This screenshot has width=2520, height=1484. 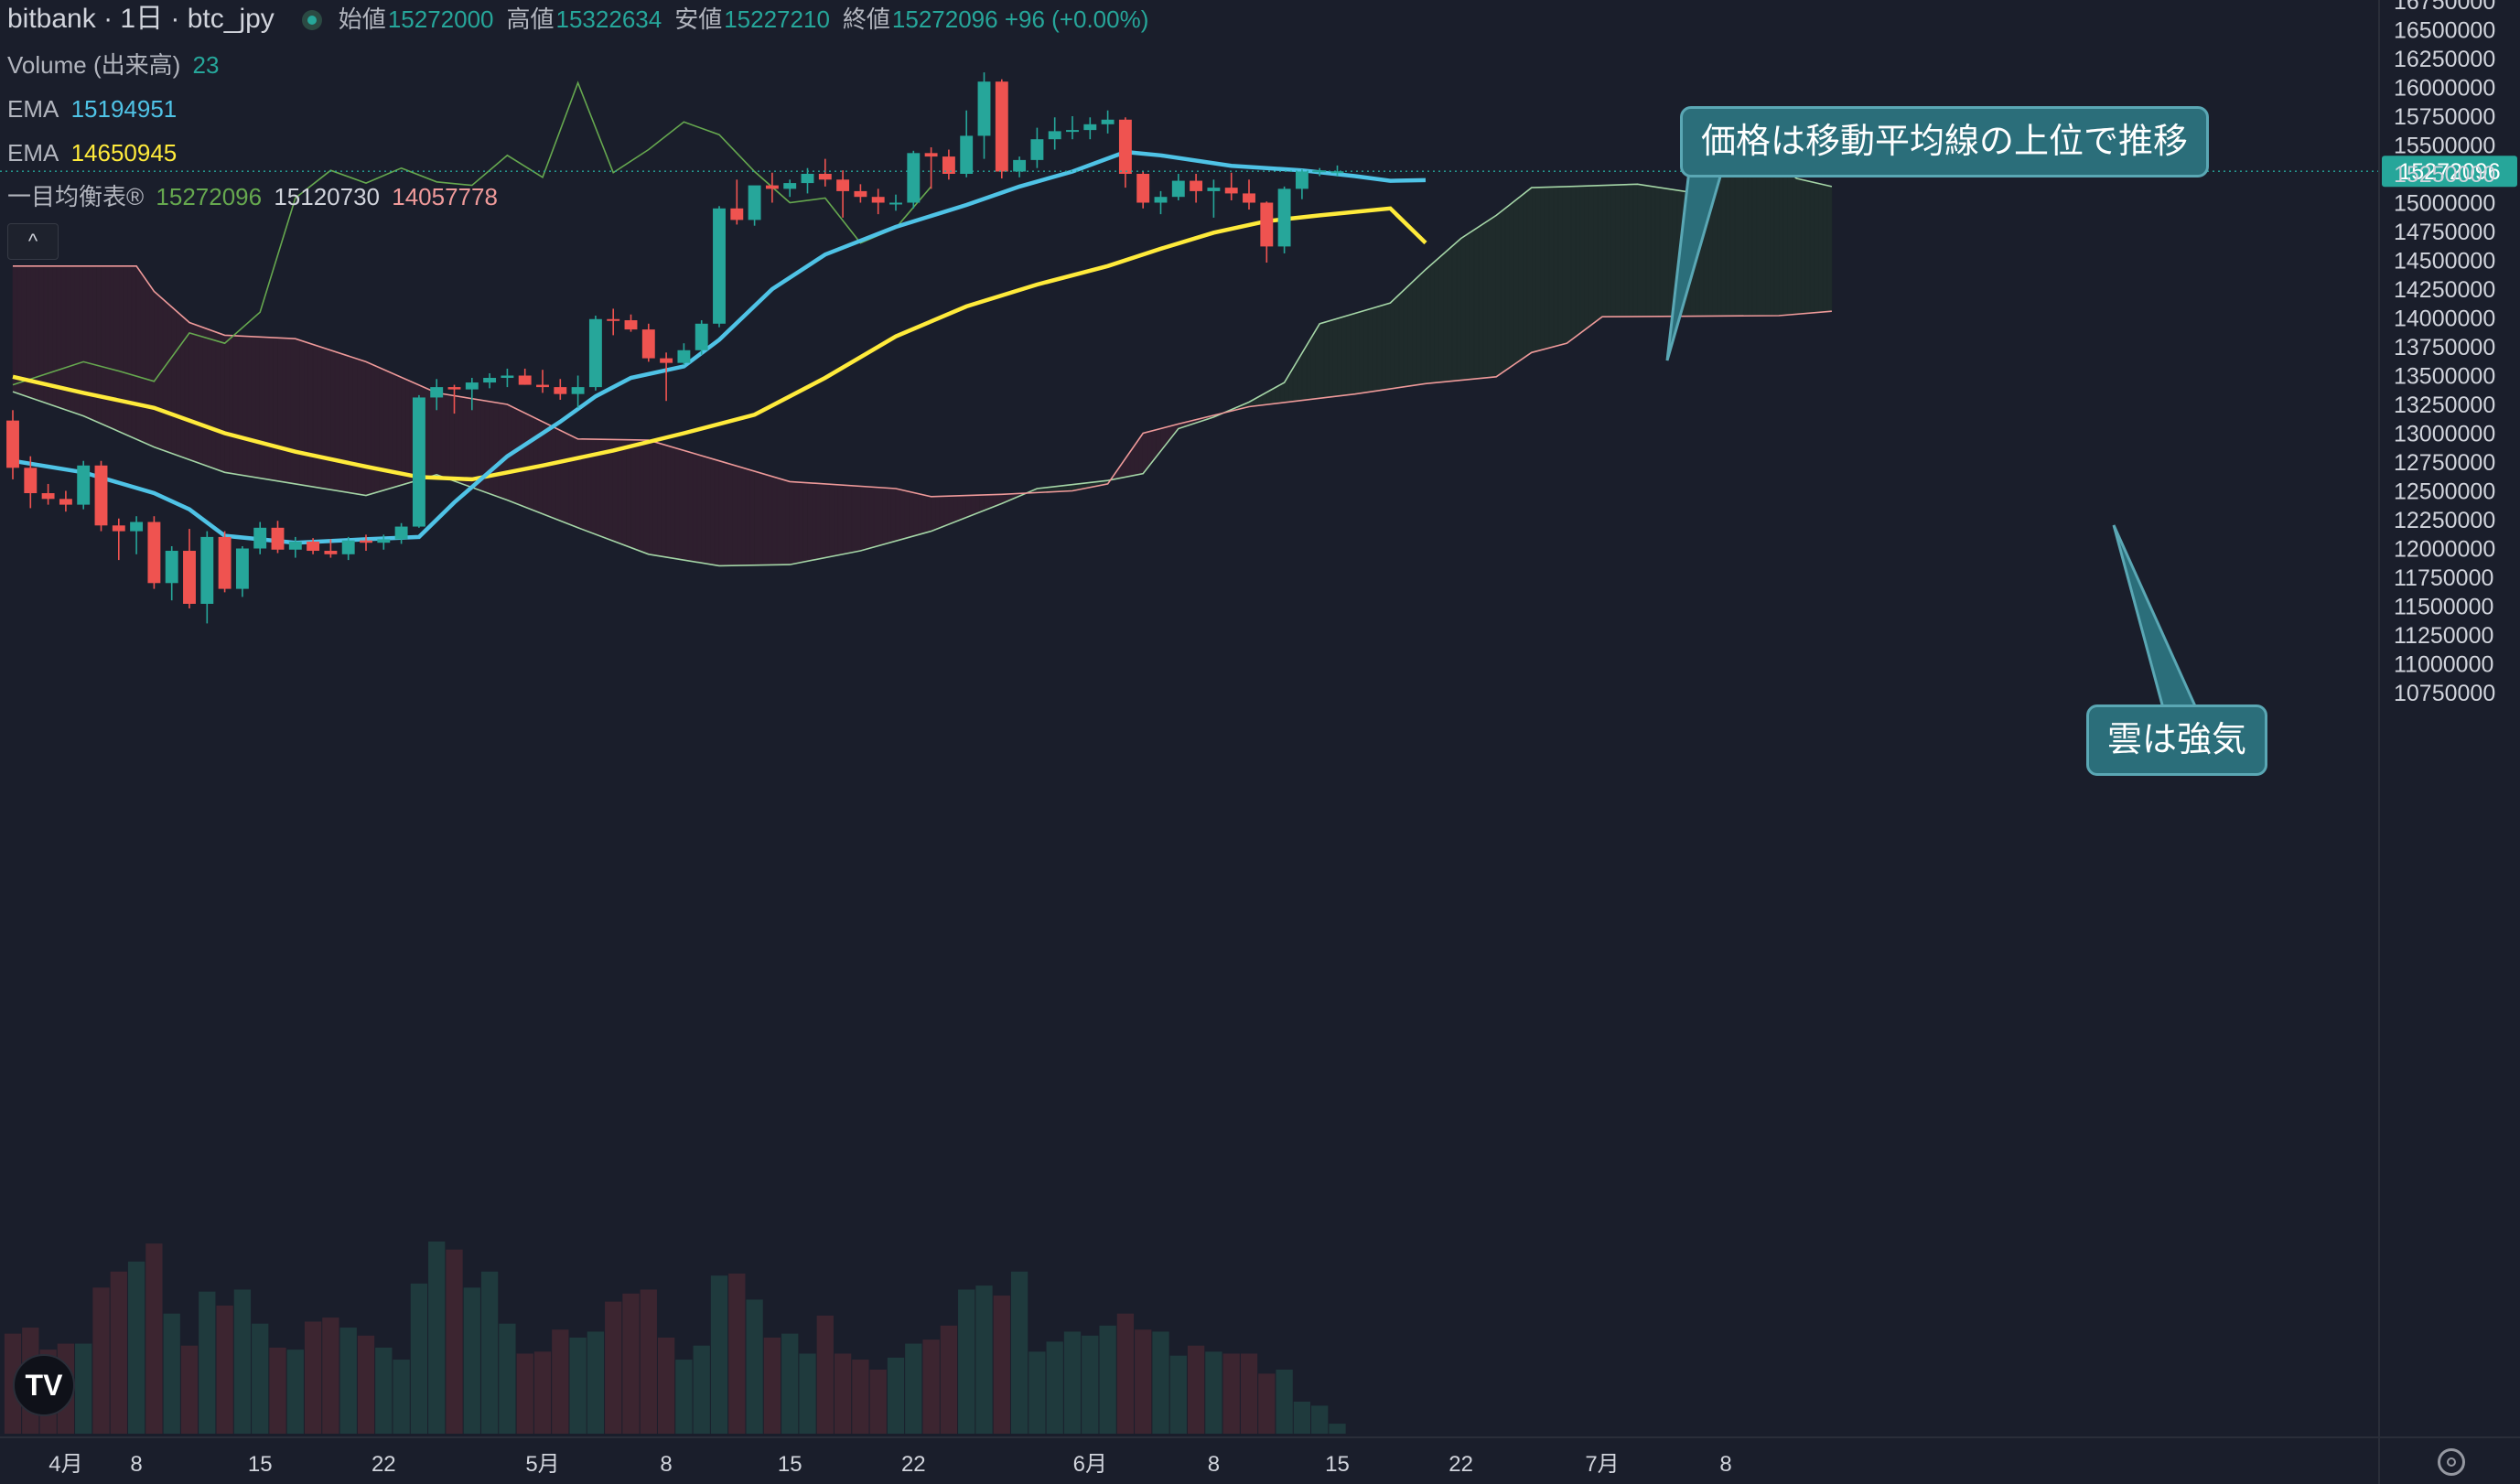 What do you see at coordinates (65, 1464) in the screenshot?
I see `time-tick-label: 4月` at bounding box center [65, 1464].